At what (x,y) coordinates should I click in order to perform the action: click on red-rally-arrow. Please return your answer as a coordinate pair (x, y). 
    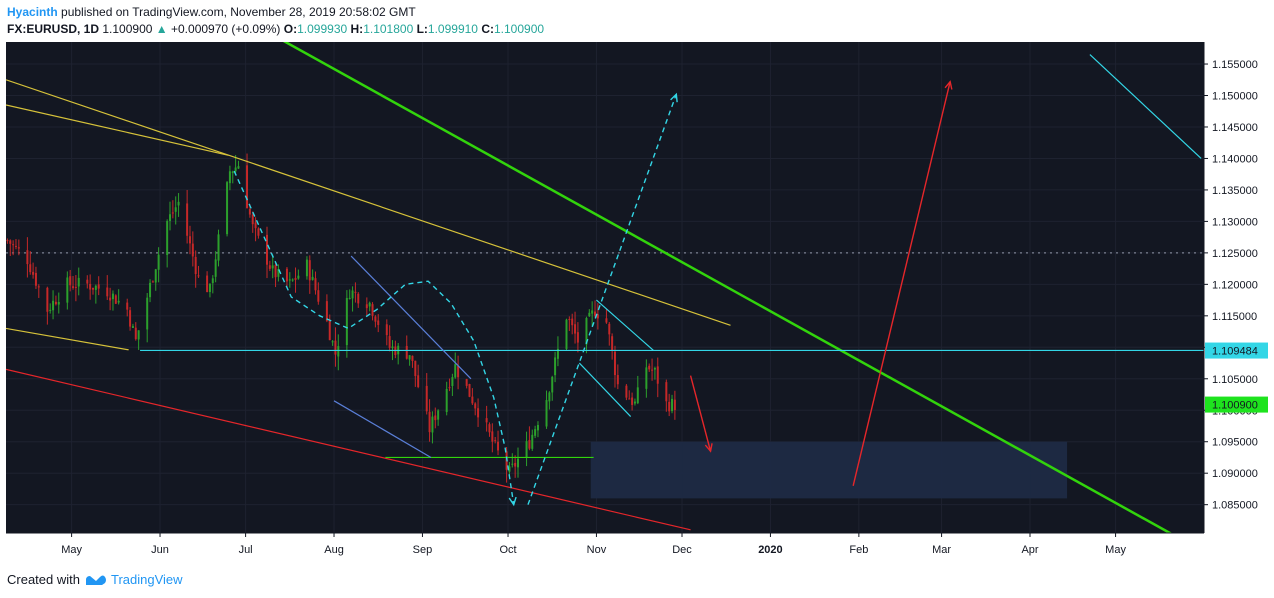
    Looking at the image, I should click on (901, 283).